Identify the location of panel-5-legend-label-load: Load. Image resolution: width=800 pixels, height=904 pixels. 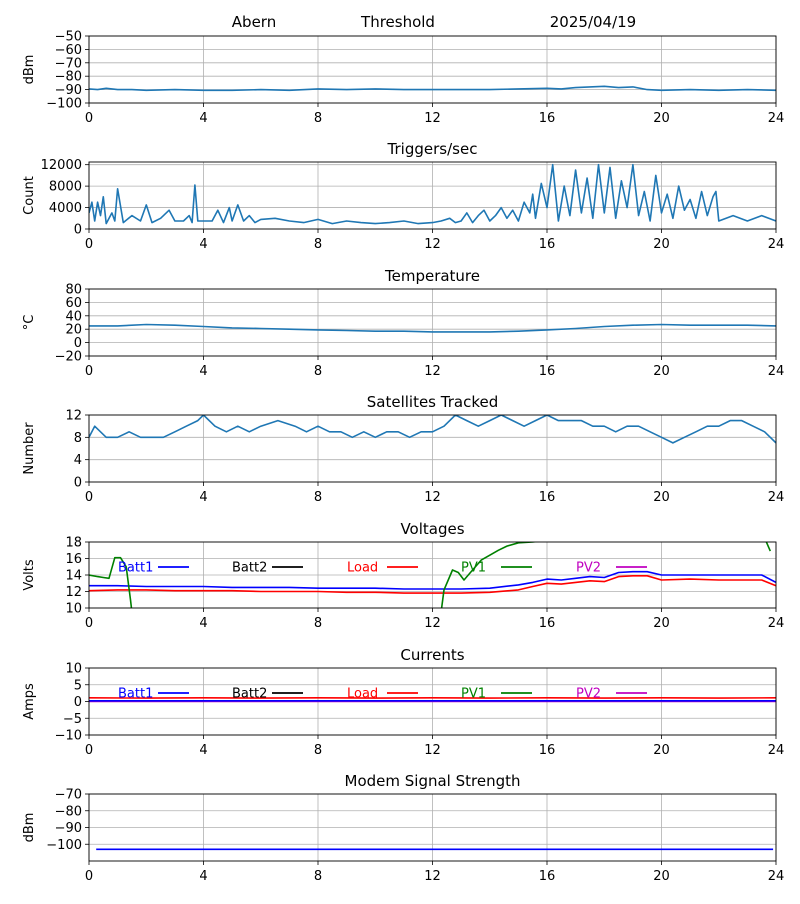
(362, 568).